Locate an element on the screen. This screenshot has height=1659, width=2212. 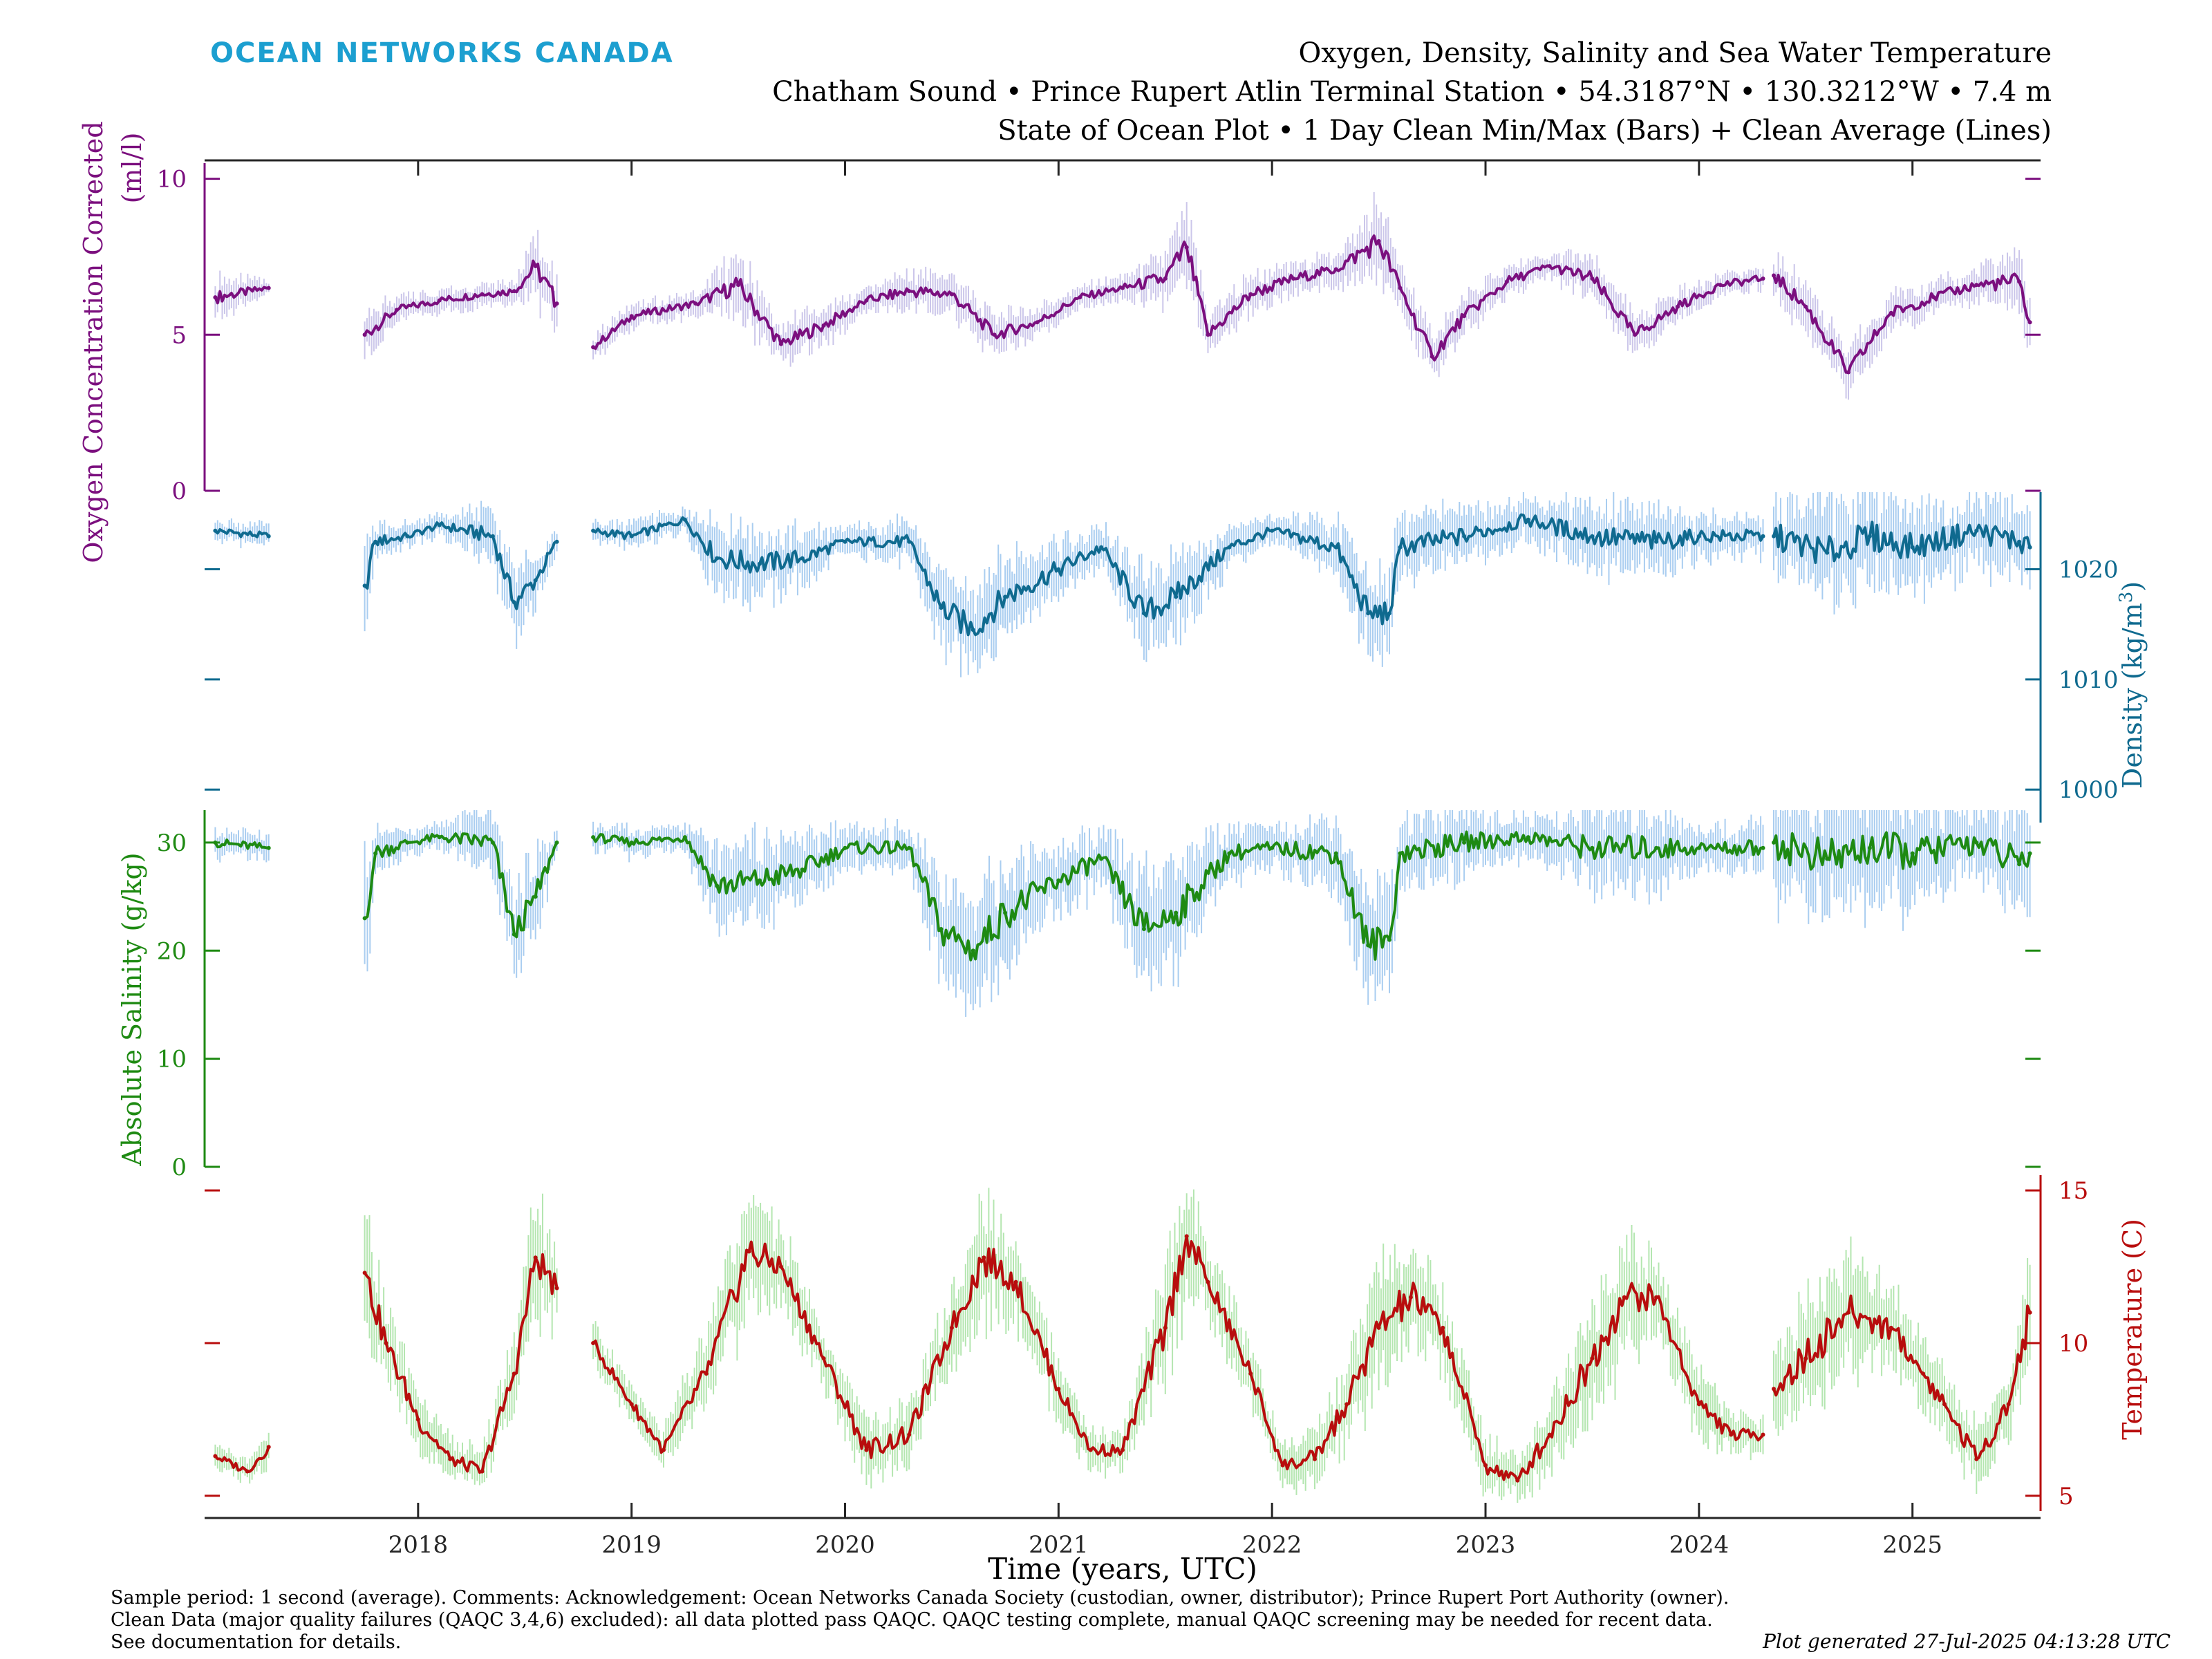
density-y-tick-label: 1020 is located at coordinates (2089, 570).